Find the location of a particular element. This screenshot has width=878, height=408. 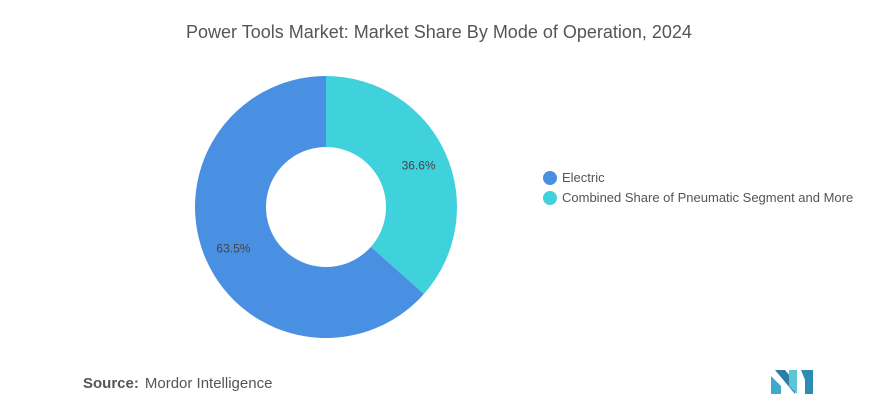

data-label-0: 63.5% is located at coordinates (233, 249).